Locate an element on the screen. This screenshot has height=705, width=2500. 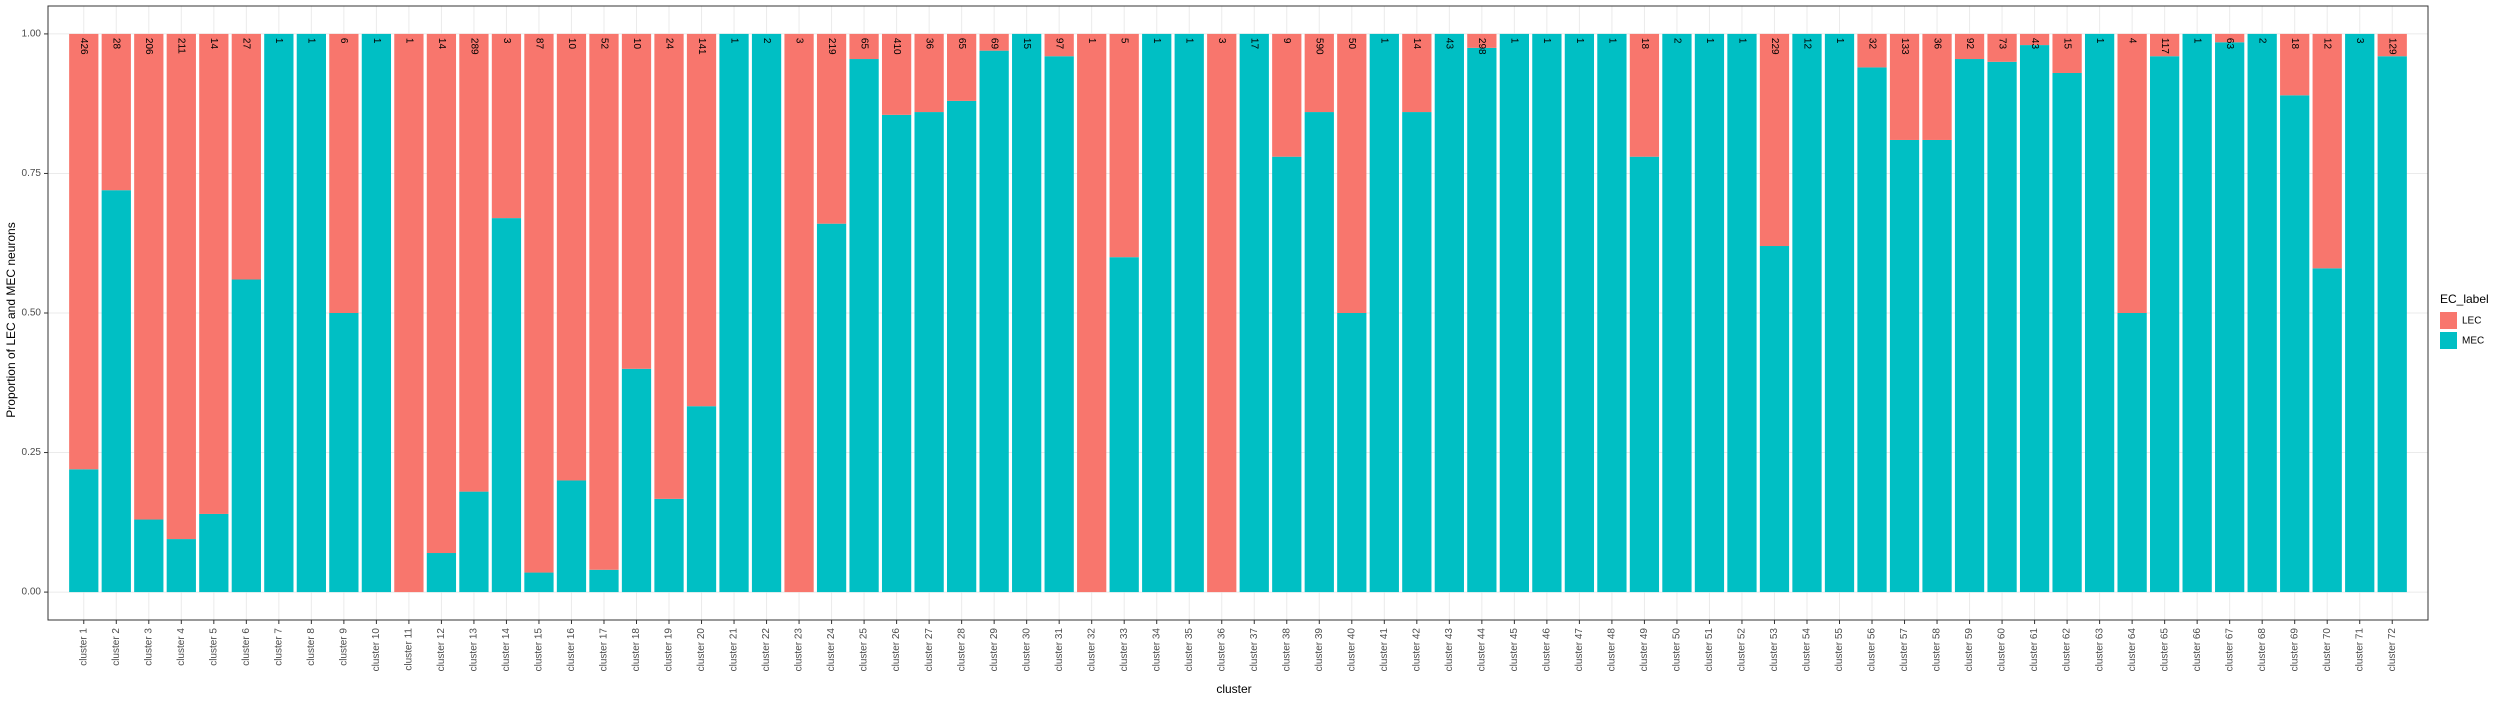
bar-label: 117 is located at coordinates (2164, 46).